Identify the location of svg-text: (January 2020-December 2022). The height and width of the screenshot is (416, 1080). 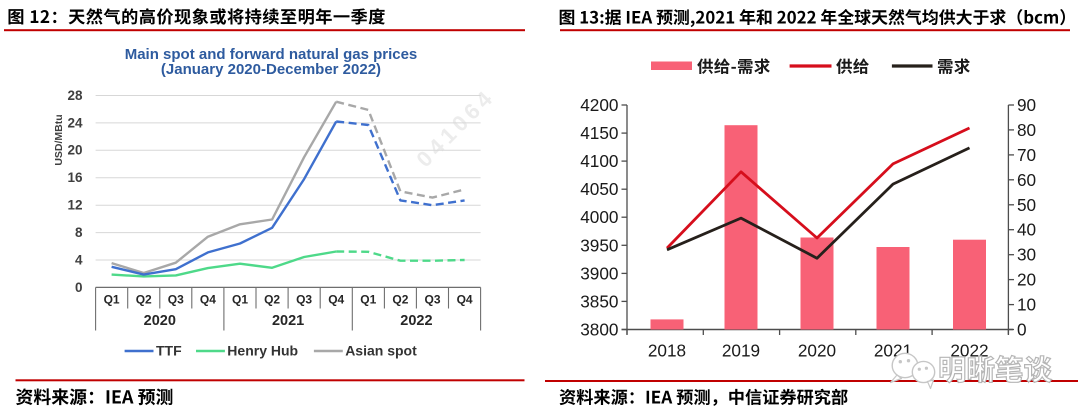
(271, 69).